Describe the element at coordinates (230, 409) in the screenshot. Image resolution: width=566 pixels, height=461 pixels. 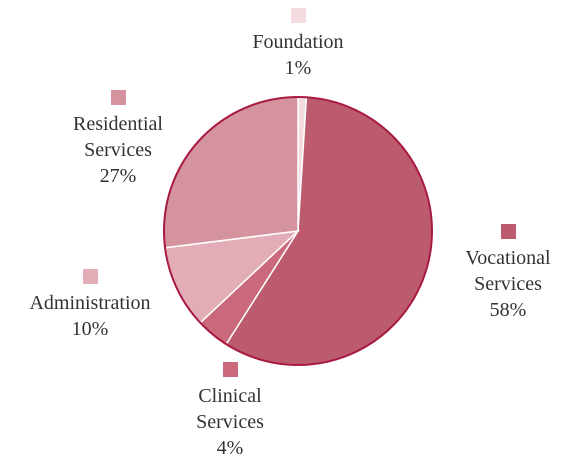
I see `category-label: Clinical Services` at that location.